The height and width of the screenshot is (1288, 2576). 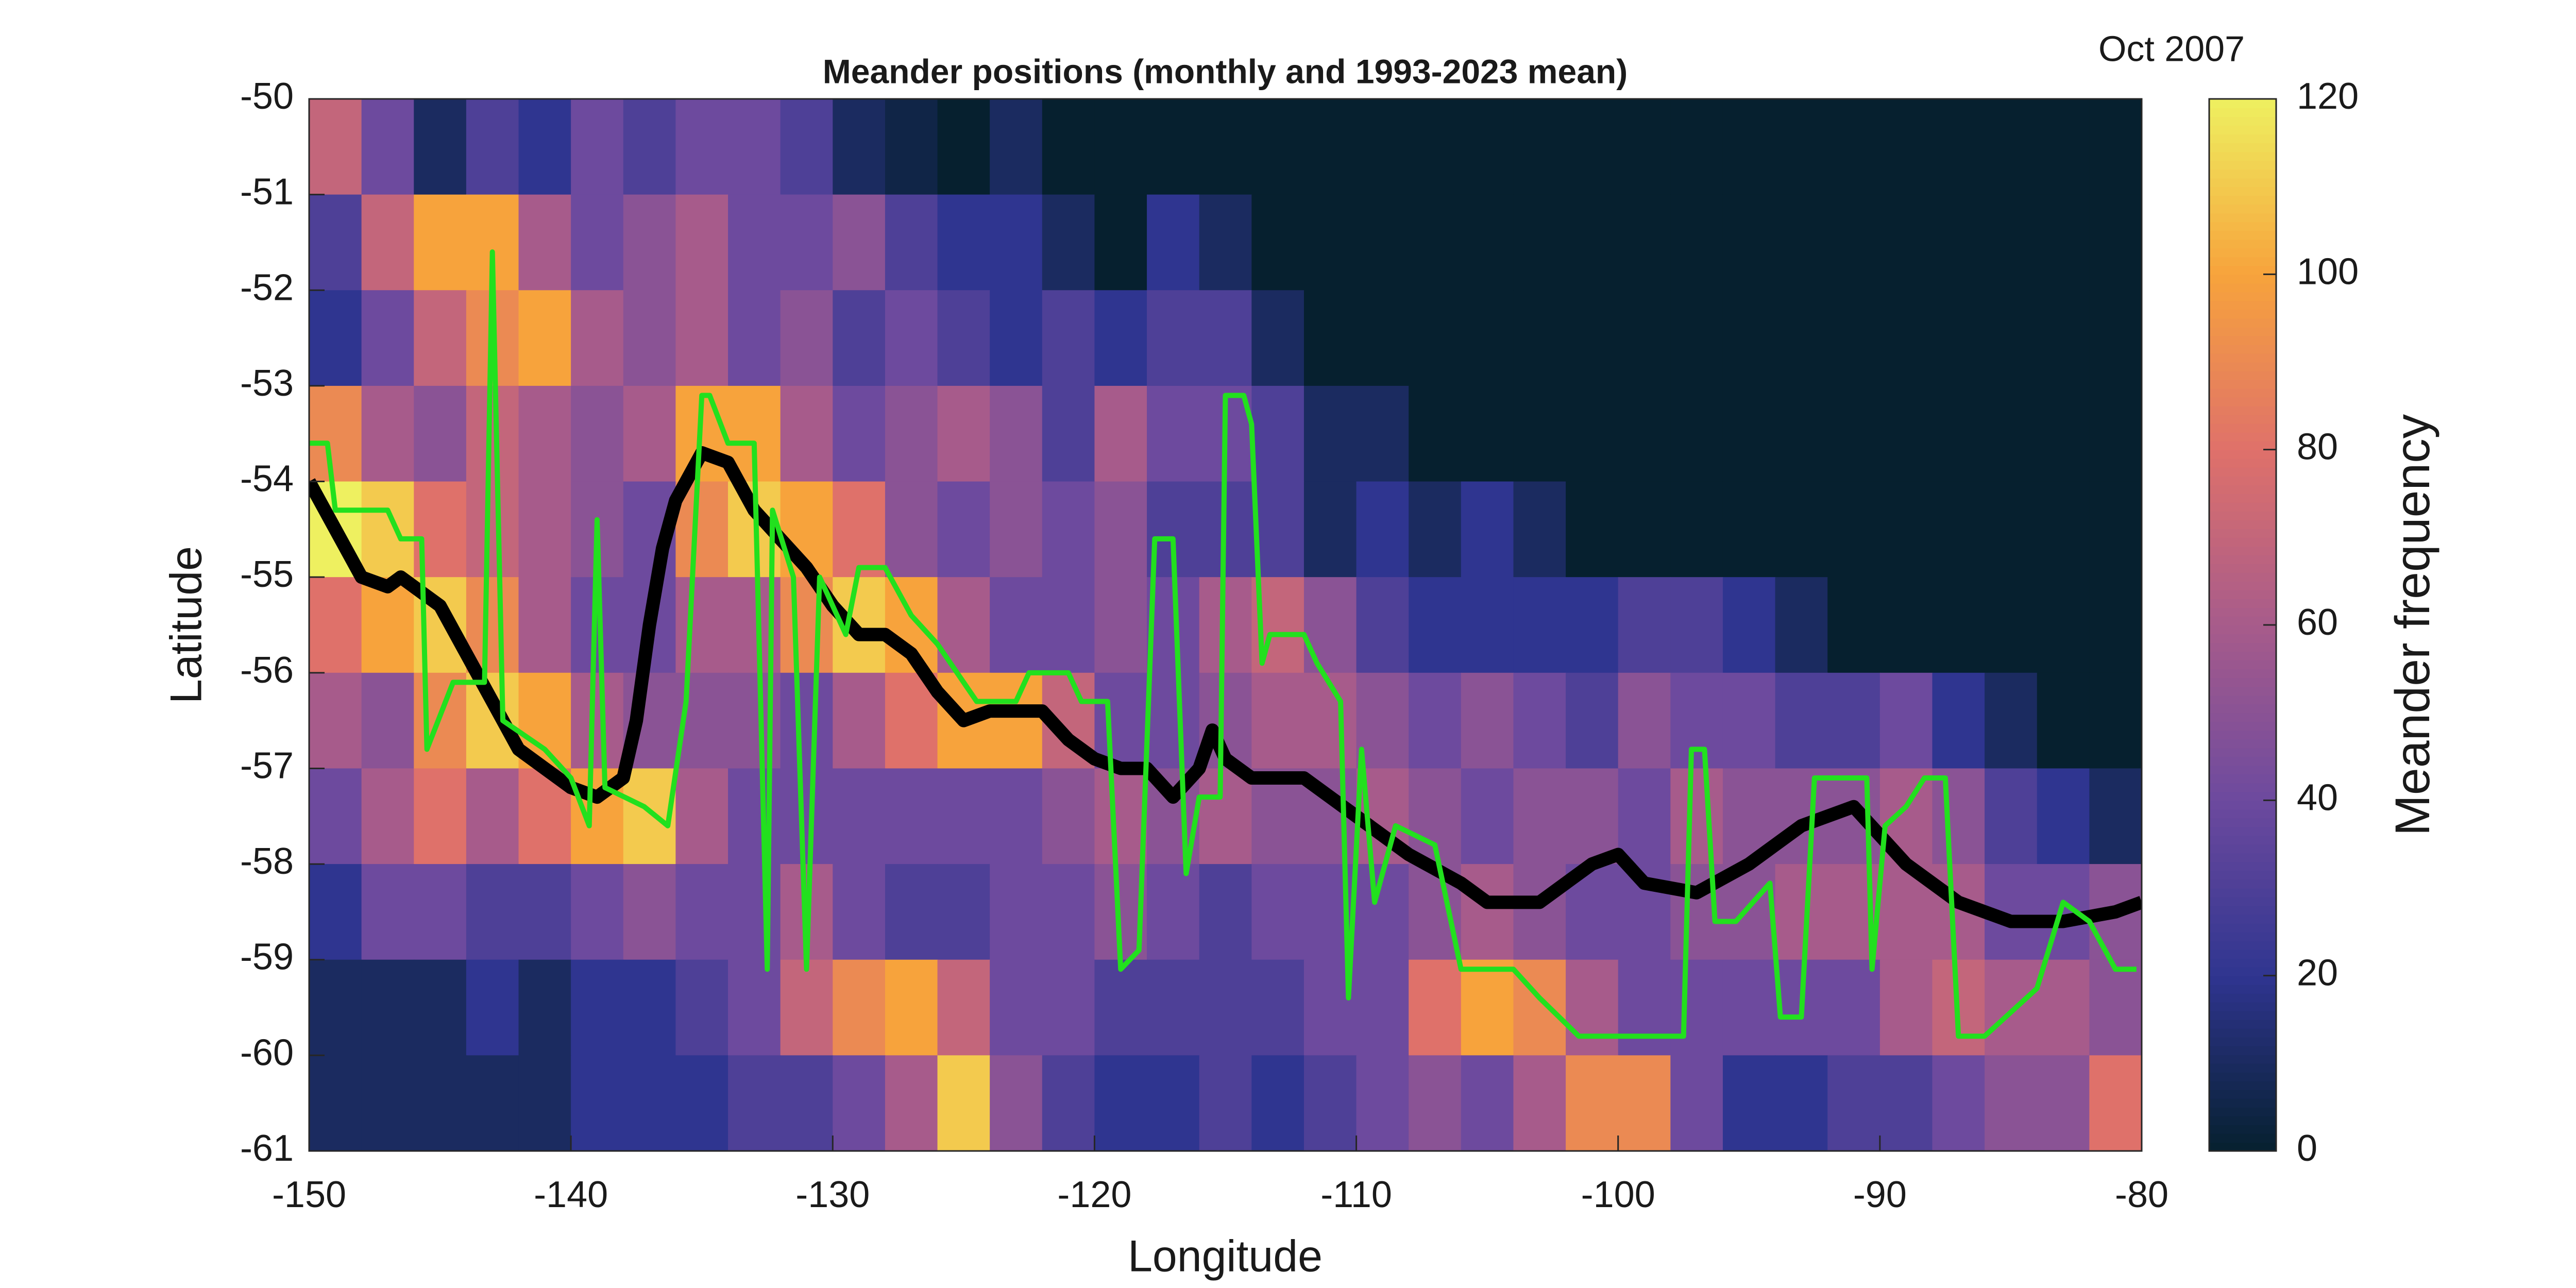 I want to click on y-tick-label: -50, so click(x=267, y=96).